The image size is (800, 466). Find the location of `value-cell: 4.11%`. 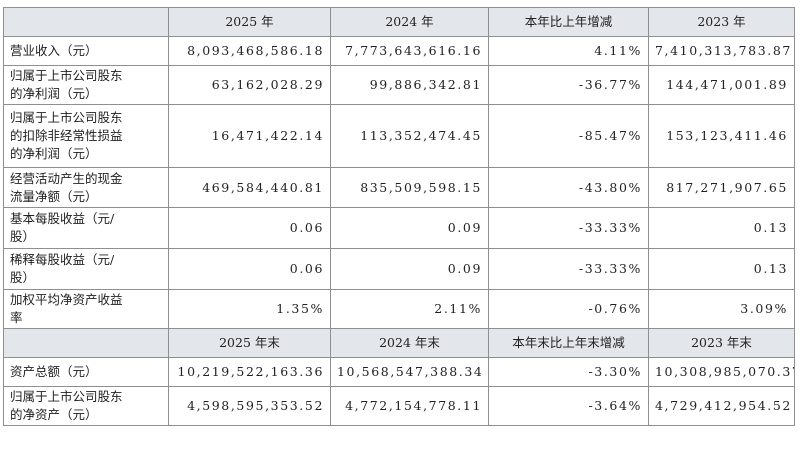

value-cell: 4.11% is located at coordinates (568, 51).